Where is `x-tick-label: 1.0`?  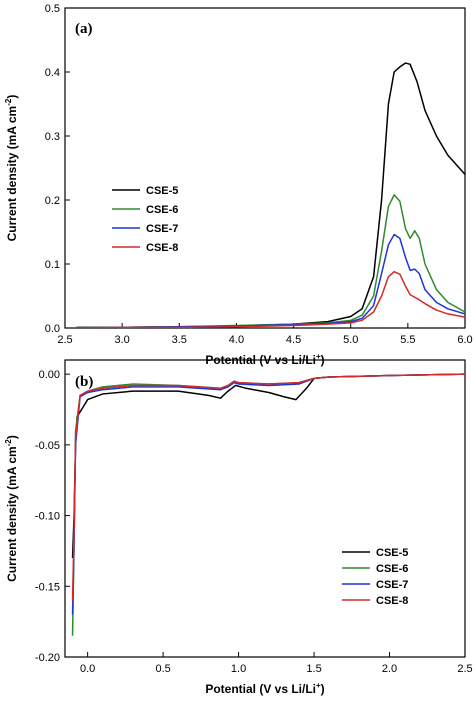 x-tick-label: 1.0 is located at coordinates (238, 669).